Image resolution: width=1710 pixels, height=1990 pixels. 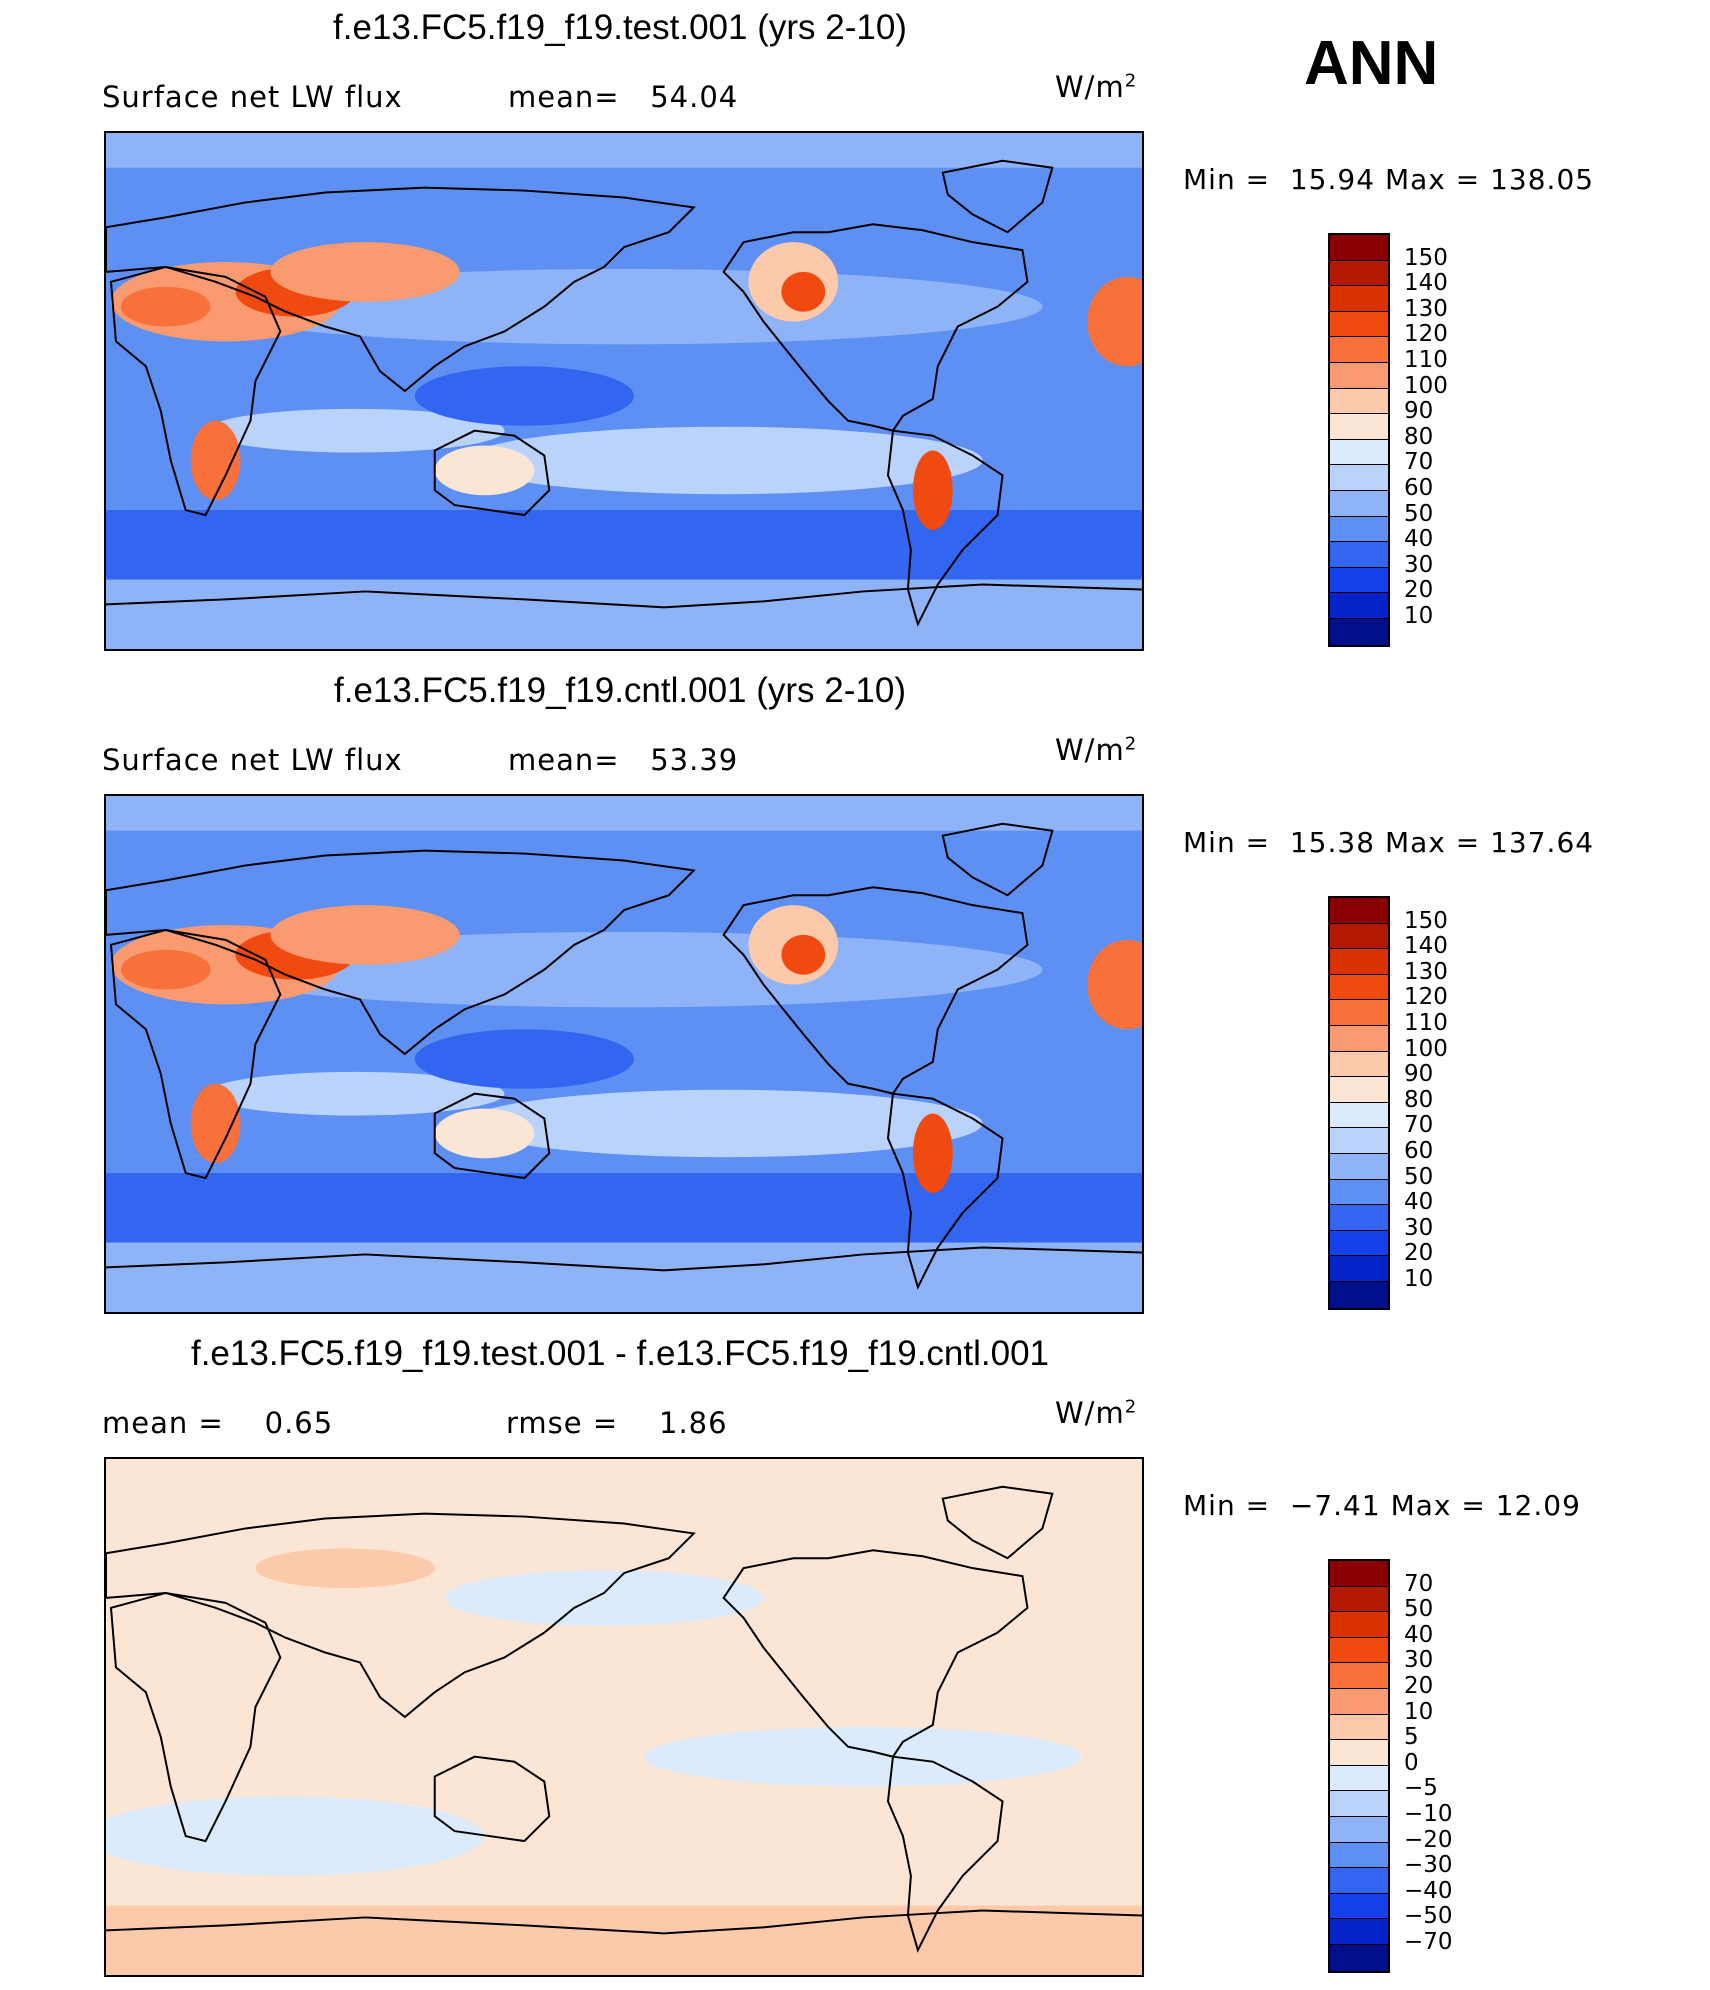 What do you see at coordinates (1428, 1814) in the screenshot?
I see `colorbar-tick-label: −10` at bounding box center [1428, 1814].